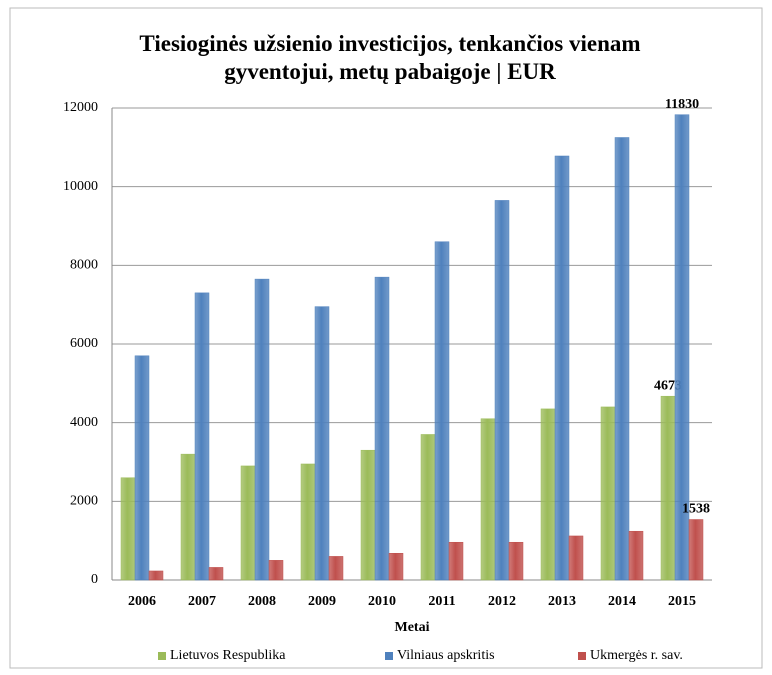 The height and width of the screenshot is (675, 772). I want to click on x-tick-label: 2012, so click(502, 601).